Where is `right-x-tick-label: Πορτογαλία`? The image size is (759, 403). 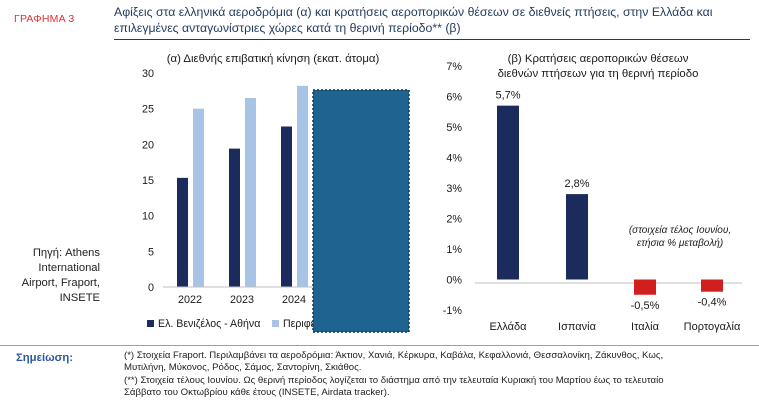 right-x-tick-label: Πορτογαλία is located at coordinates (712, 327).